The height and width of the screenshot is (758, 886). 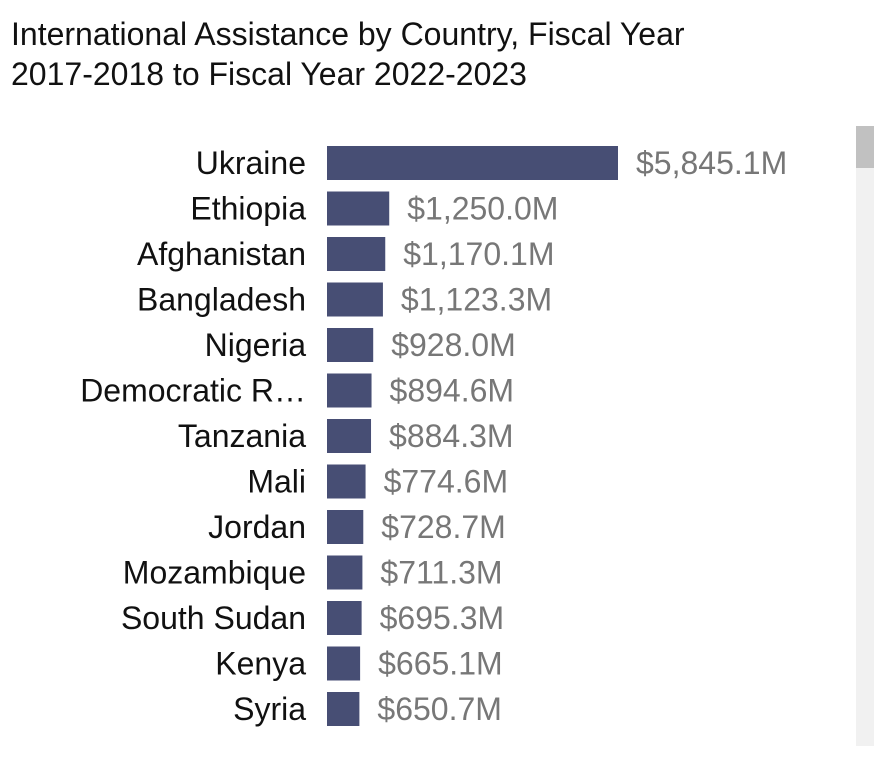 I want to click on category-label: Ukraine, so click(x=251, y=163).